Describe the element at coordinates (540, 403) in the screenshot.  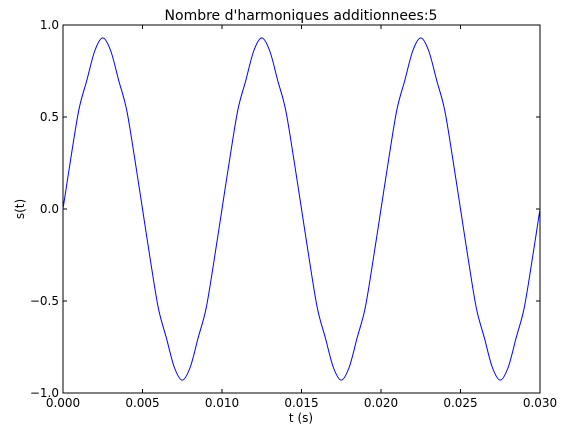
I see `x-tick-label: 0.030` at that location.